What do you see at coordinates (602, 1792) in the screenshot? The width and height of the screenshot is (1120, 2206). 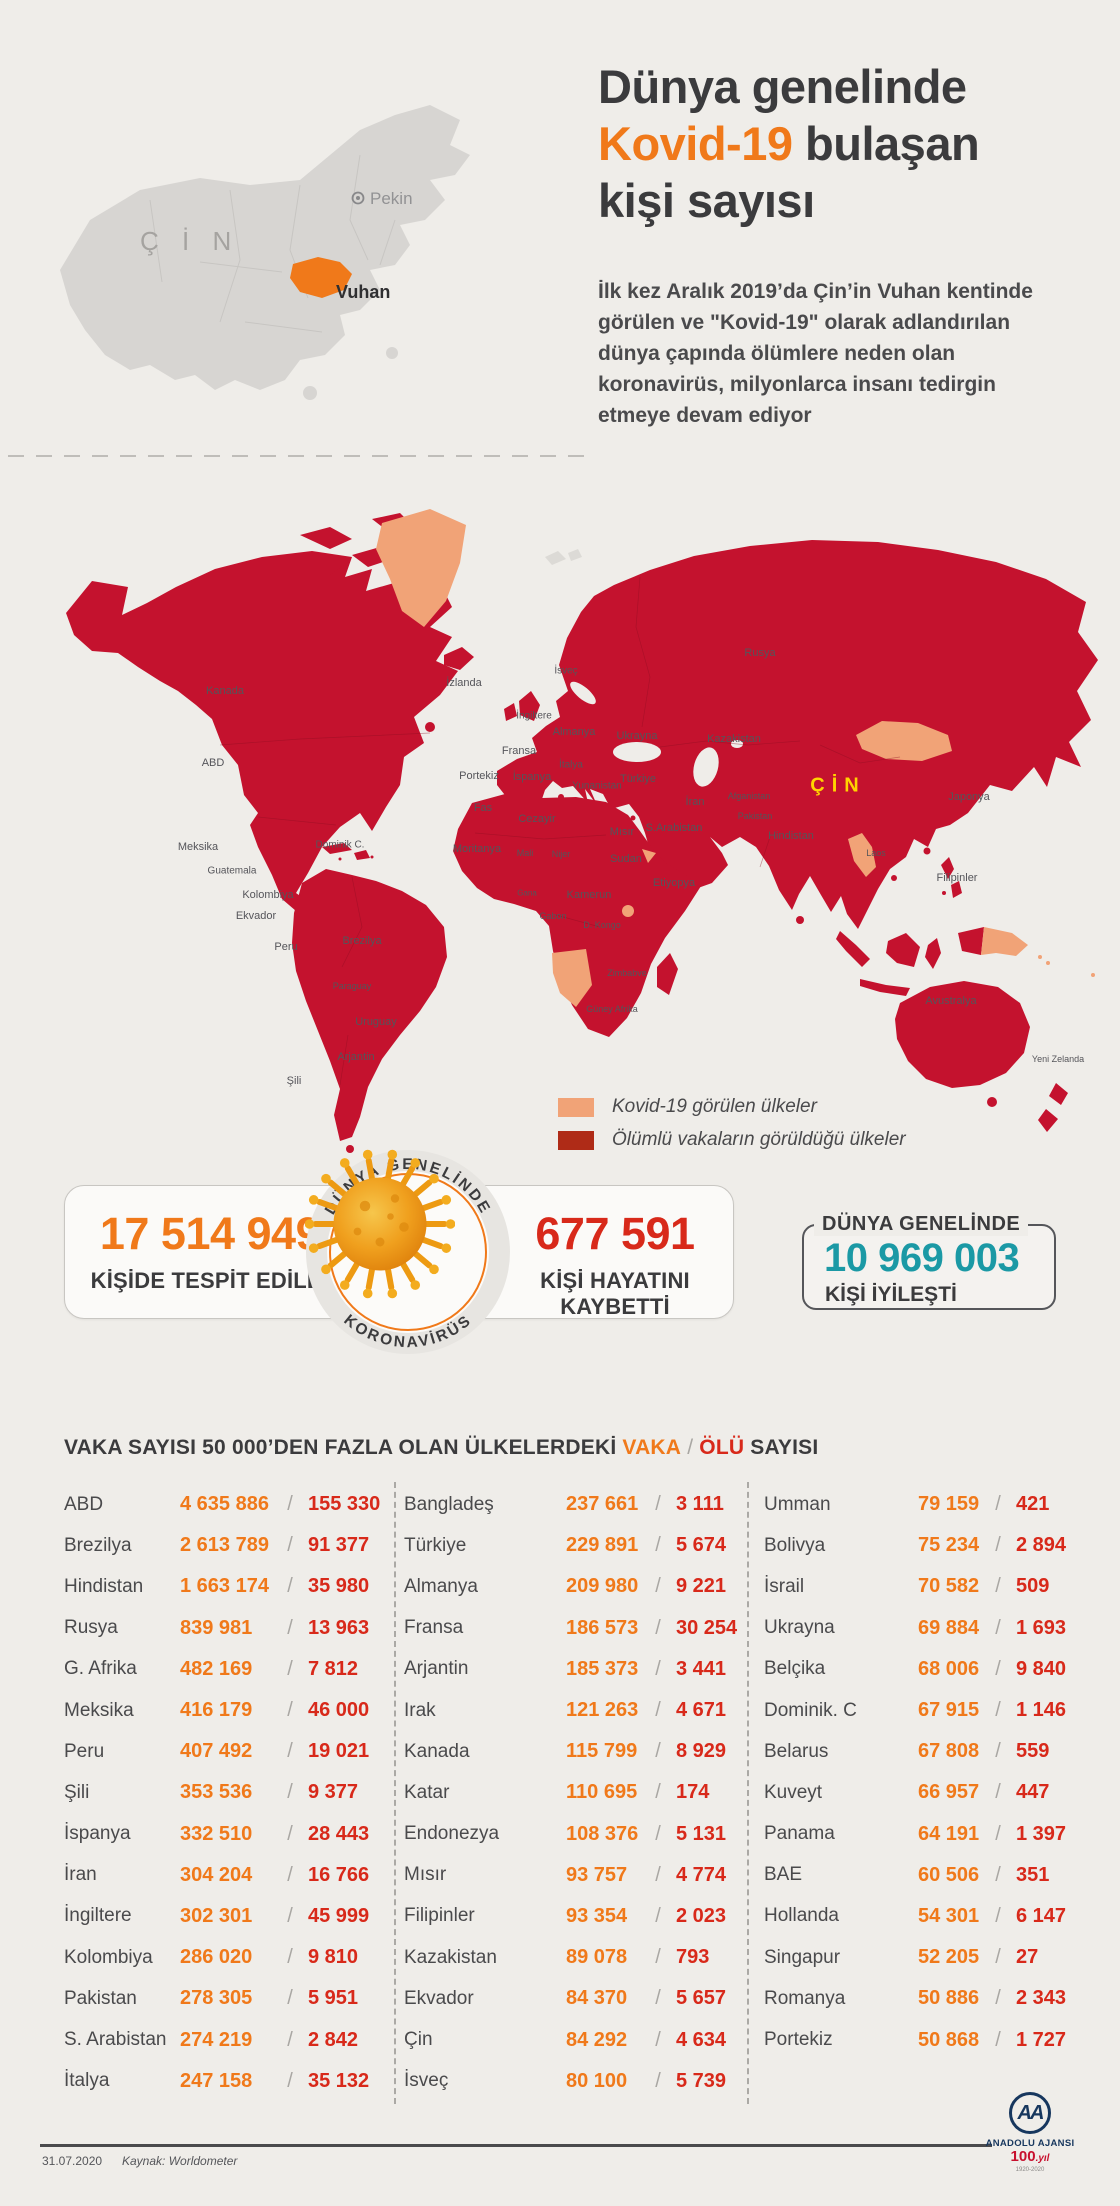 I see `cases-count: 110 695` at bounding box center [602, 1792].